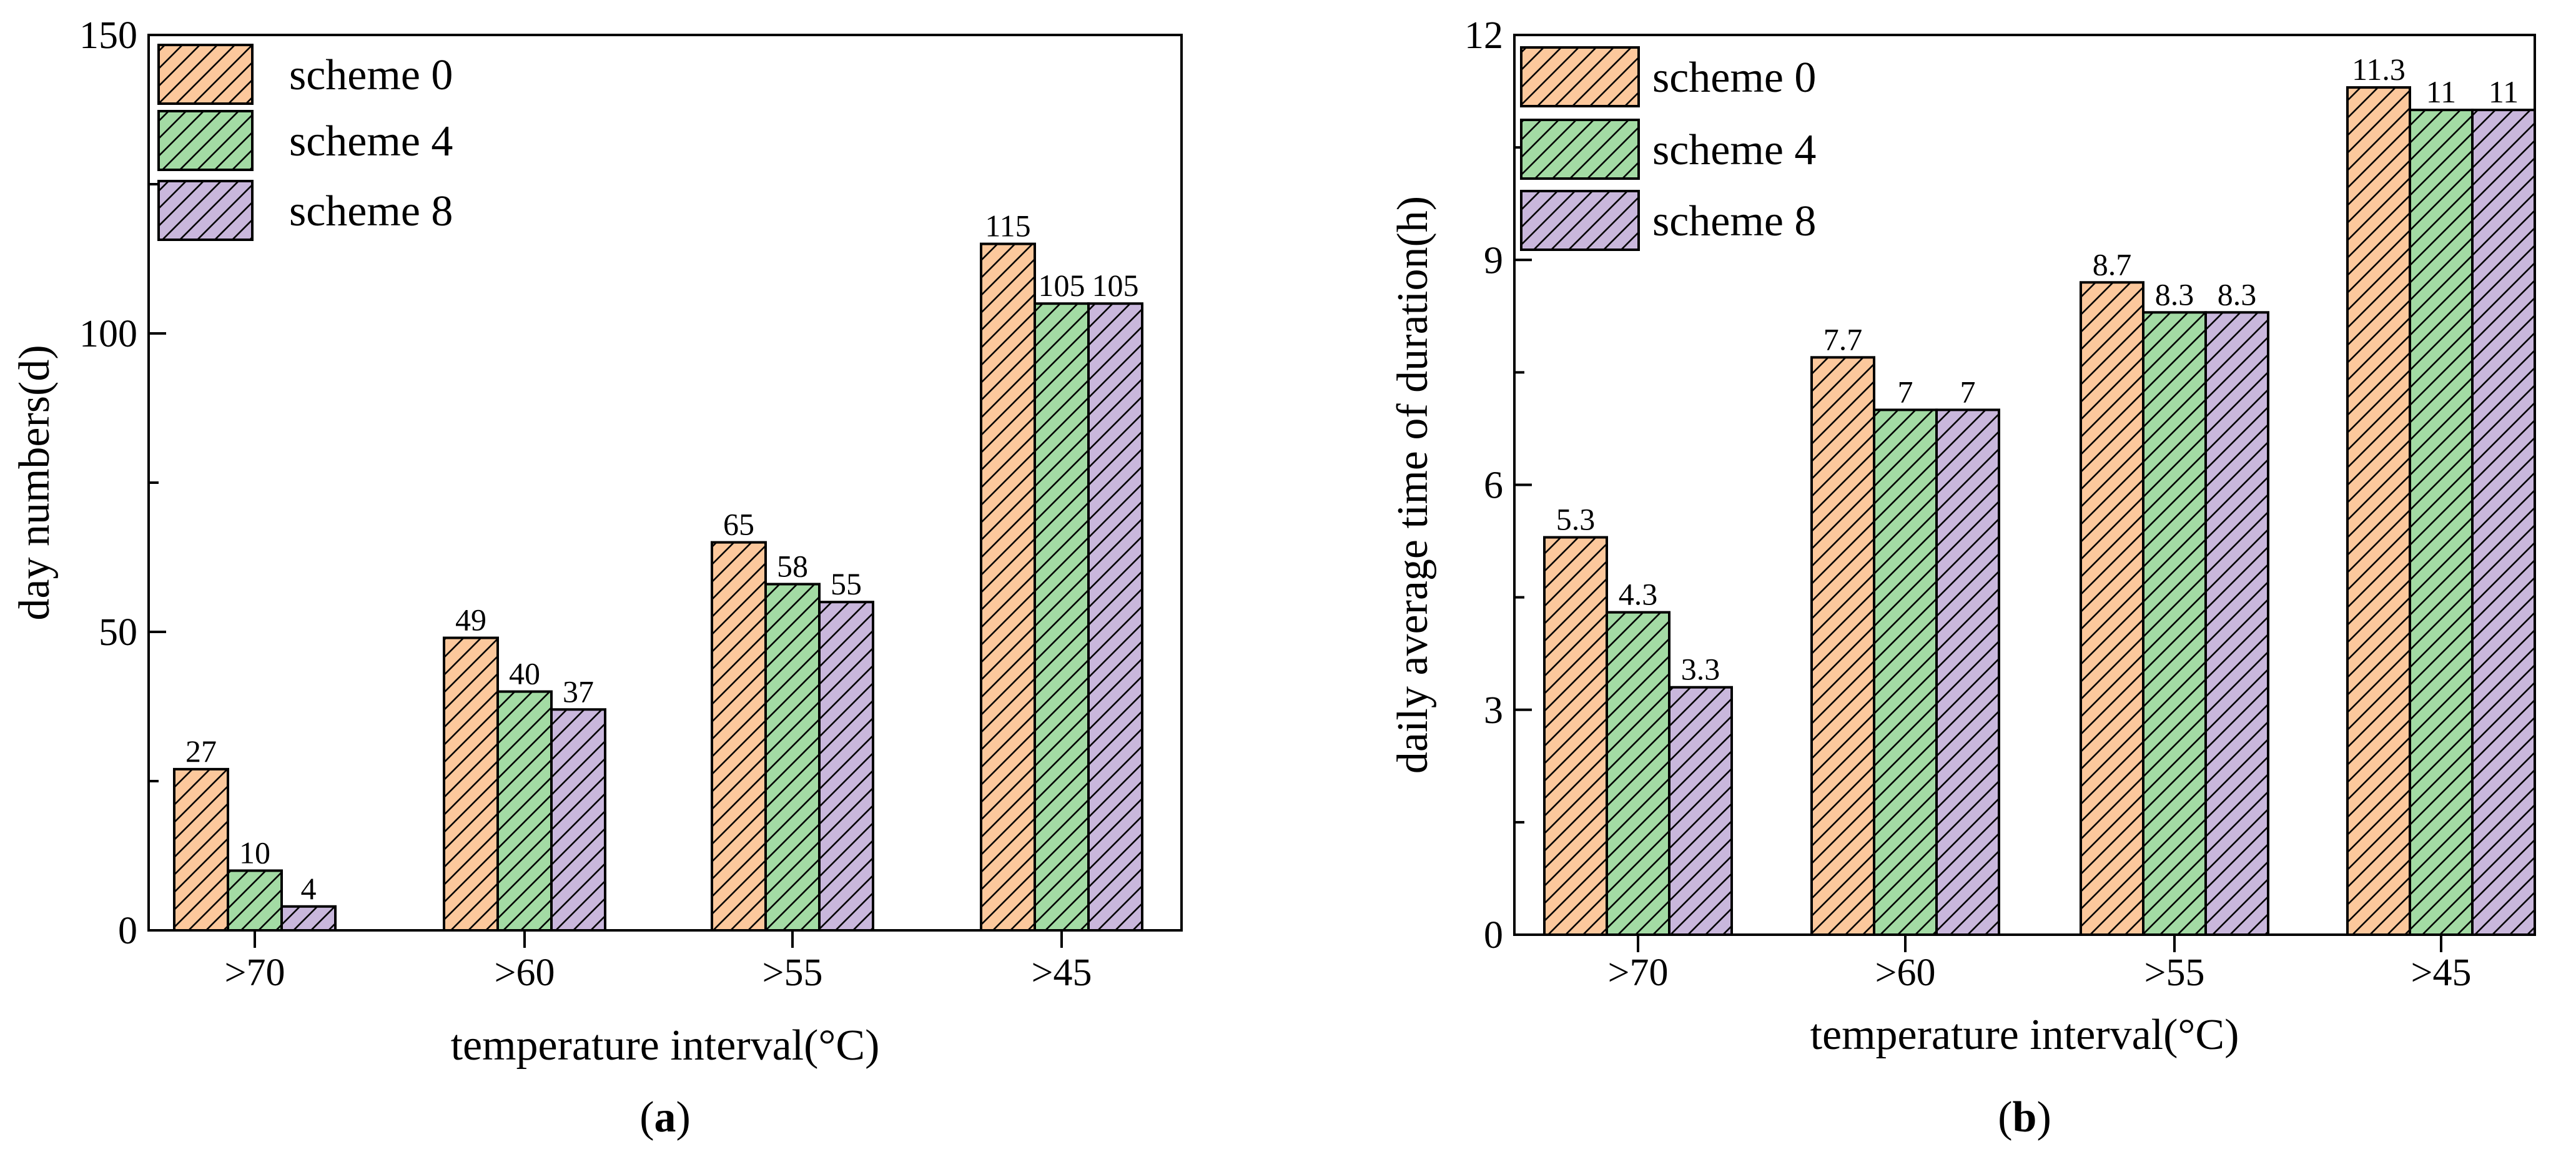  Describe the element at coordinates (1493, 486) in the screenshot. I see `y-tick-label: 6` at that location.